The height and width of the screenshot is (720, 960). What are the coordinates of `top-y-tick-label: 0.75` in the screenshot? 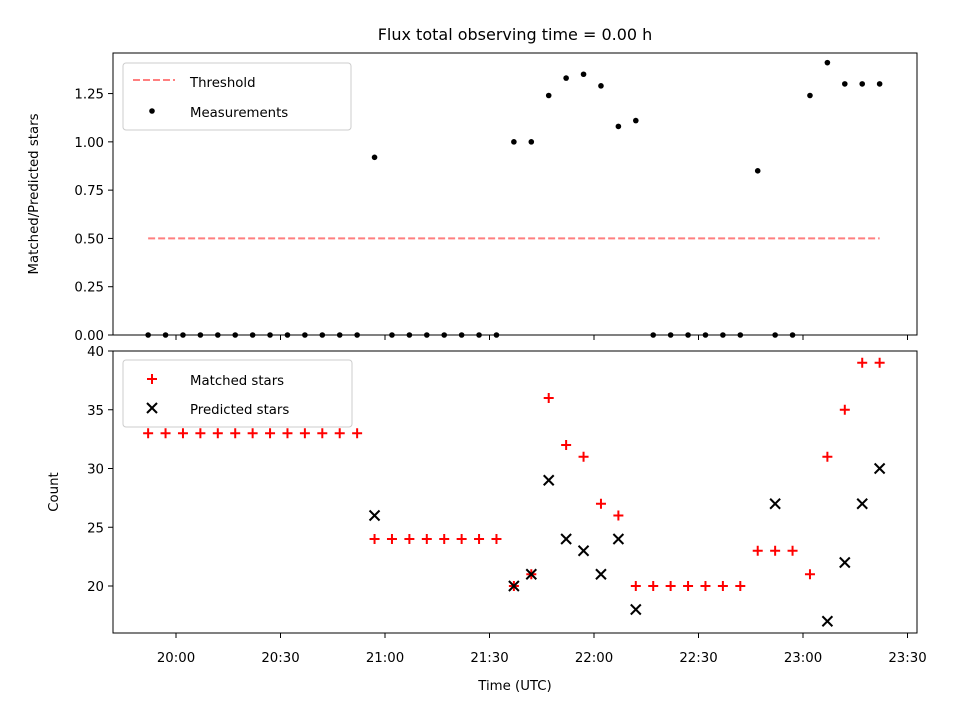 It's located at (89, 191).